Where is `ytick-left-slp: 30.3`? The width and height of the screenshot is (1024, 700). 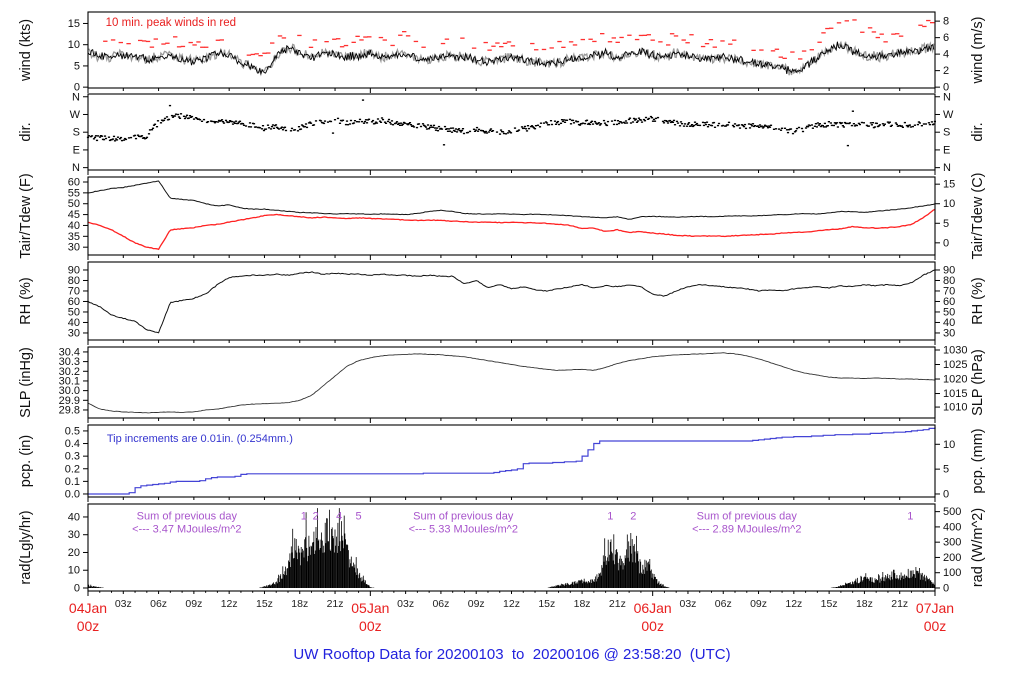
ytick-left-slp: 30.3 is located at coordinates (69, 362).